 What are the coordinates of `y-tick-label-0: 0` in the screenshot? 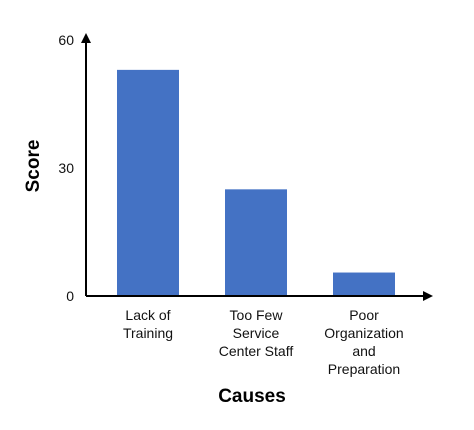 It's located at (70, 296).